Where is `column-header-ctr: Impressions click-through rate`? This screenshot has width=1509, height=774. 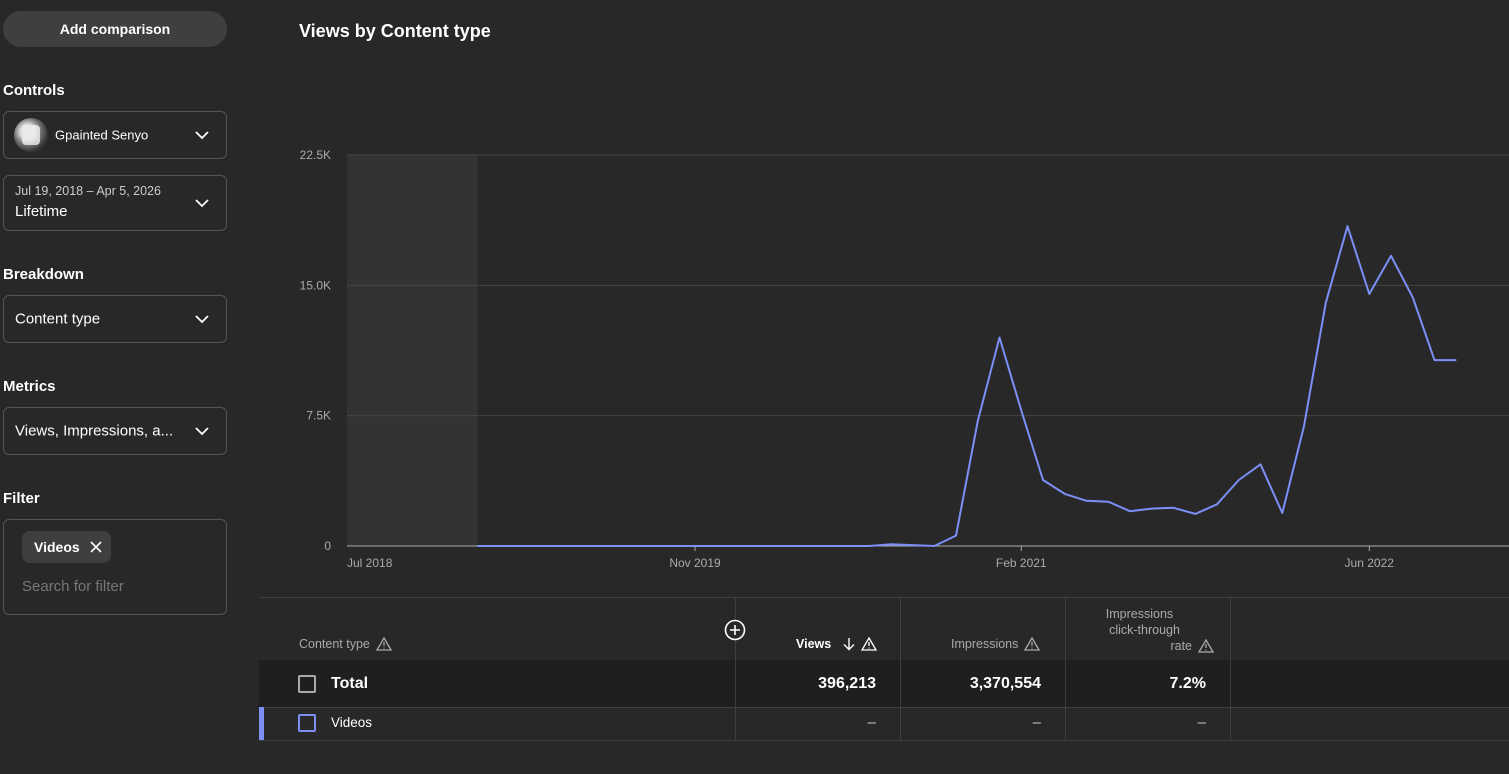
column-header-ctr: Impressions click-through rate is located at coordinates (1146, 630).